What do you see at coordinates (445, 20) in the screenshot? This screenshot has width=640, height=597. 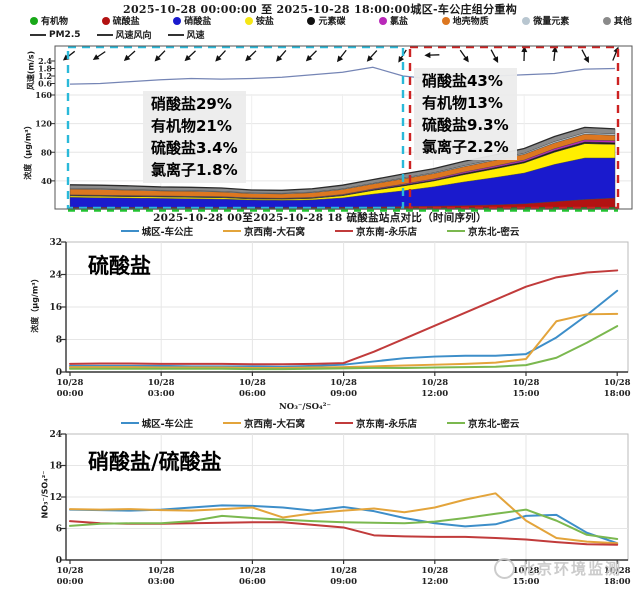 I see `crustal-dot-icon` at bounding box center [445, 20].